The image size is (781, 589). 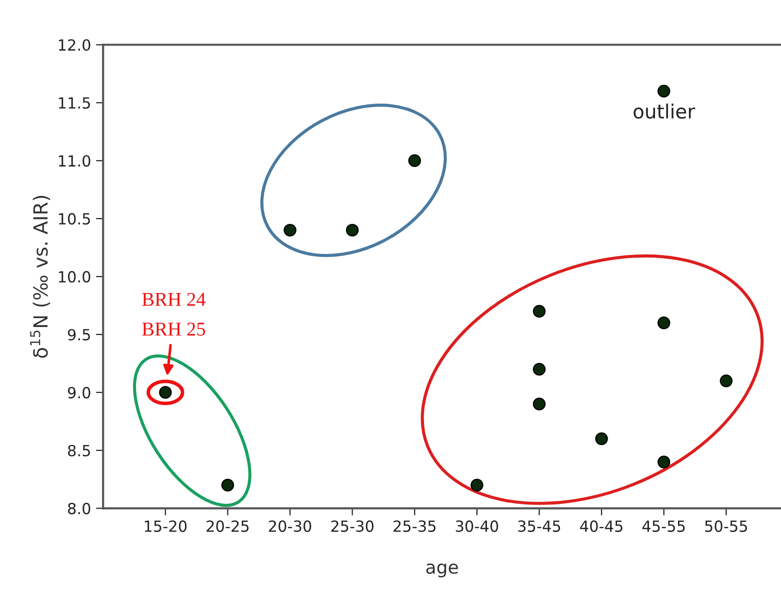 I want to click on x-tick-label: 20-25, so click(x=227, y=526).